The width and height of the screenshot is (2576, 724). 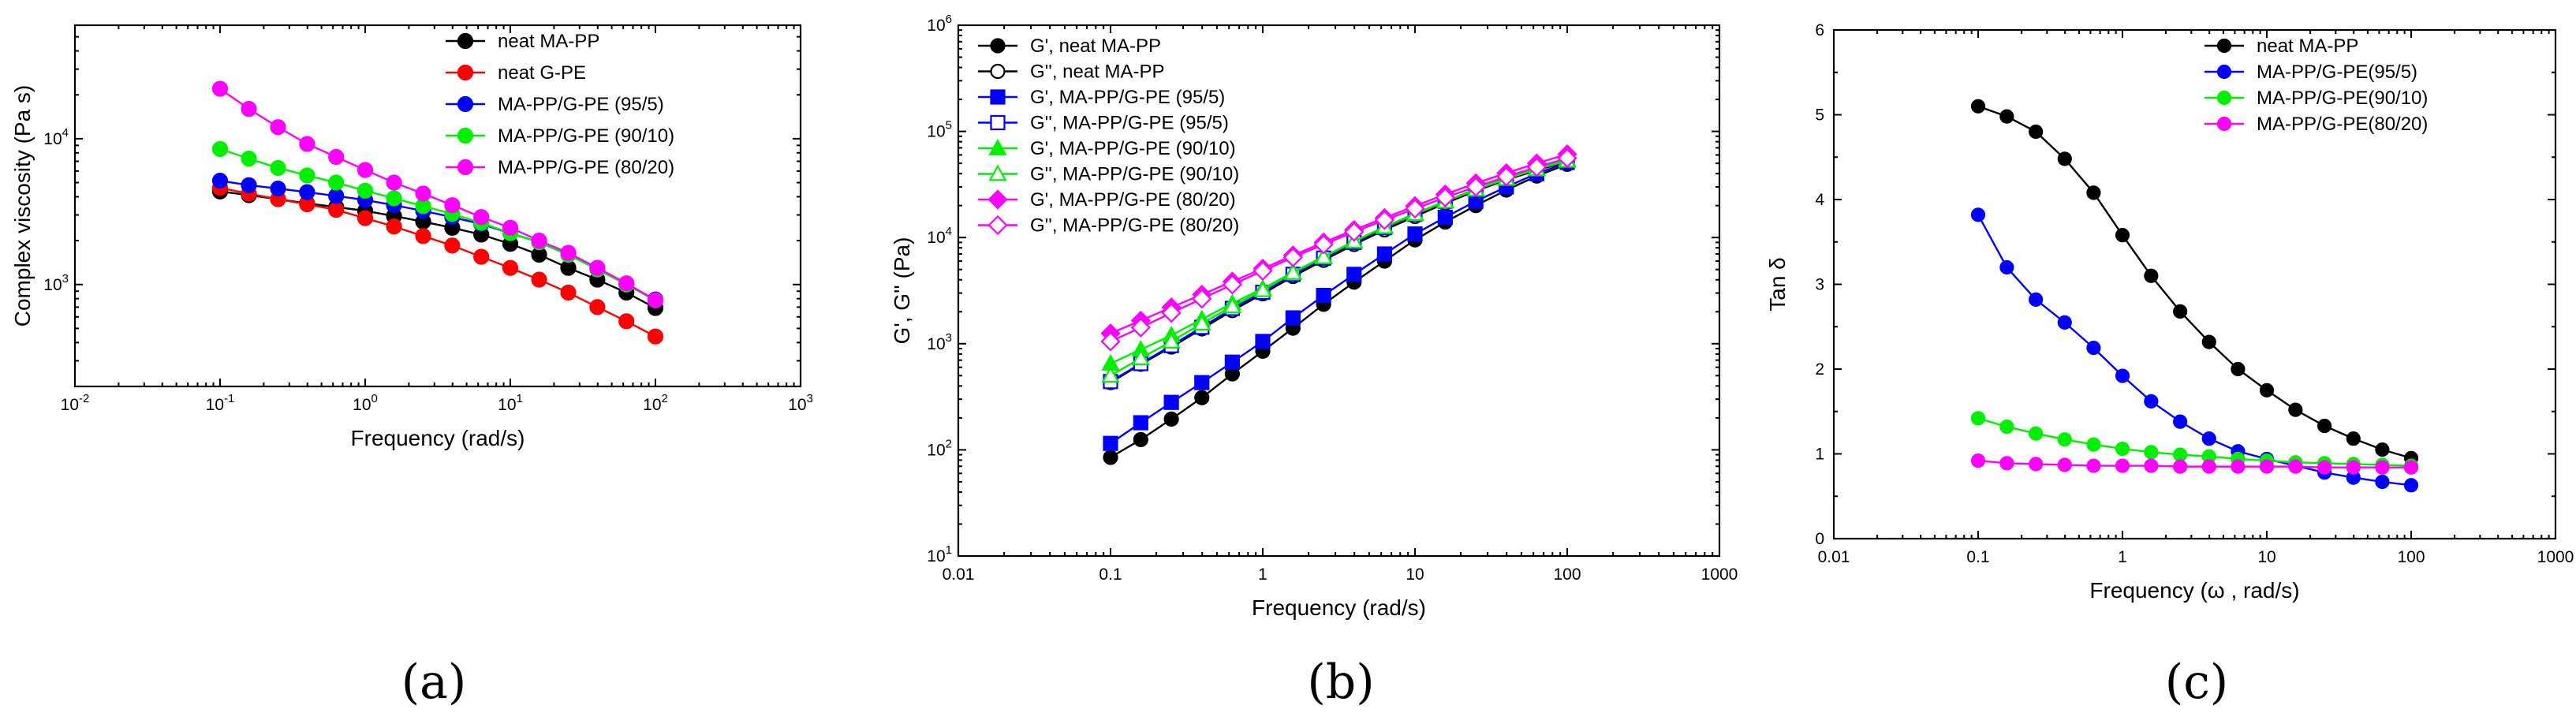 What do you see at coordinates (1127, 97) in the screenshot?
I see `legend-label: G', MA-PP/G-PE (95/5)` at bounding box center [1127, 97].